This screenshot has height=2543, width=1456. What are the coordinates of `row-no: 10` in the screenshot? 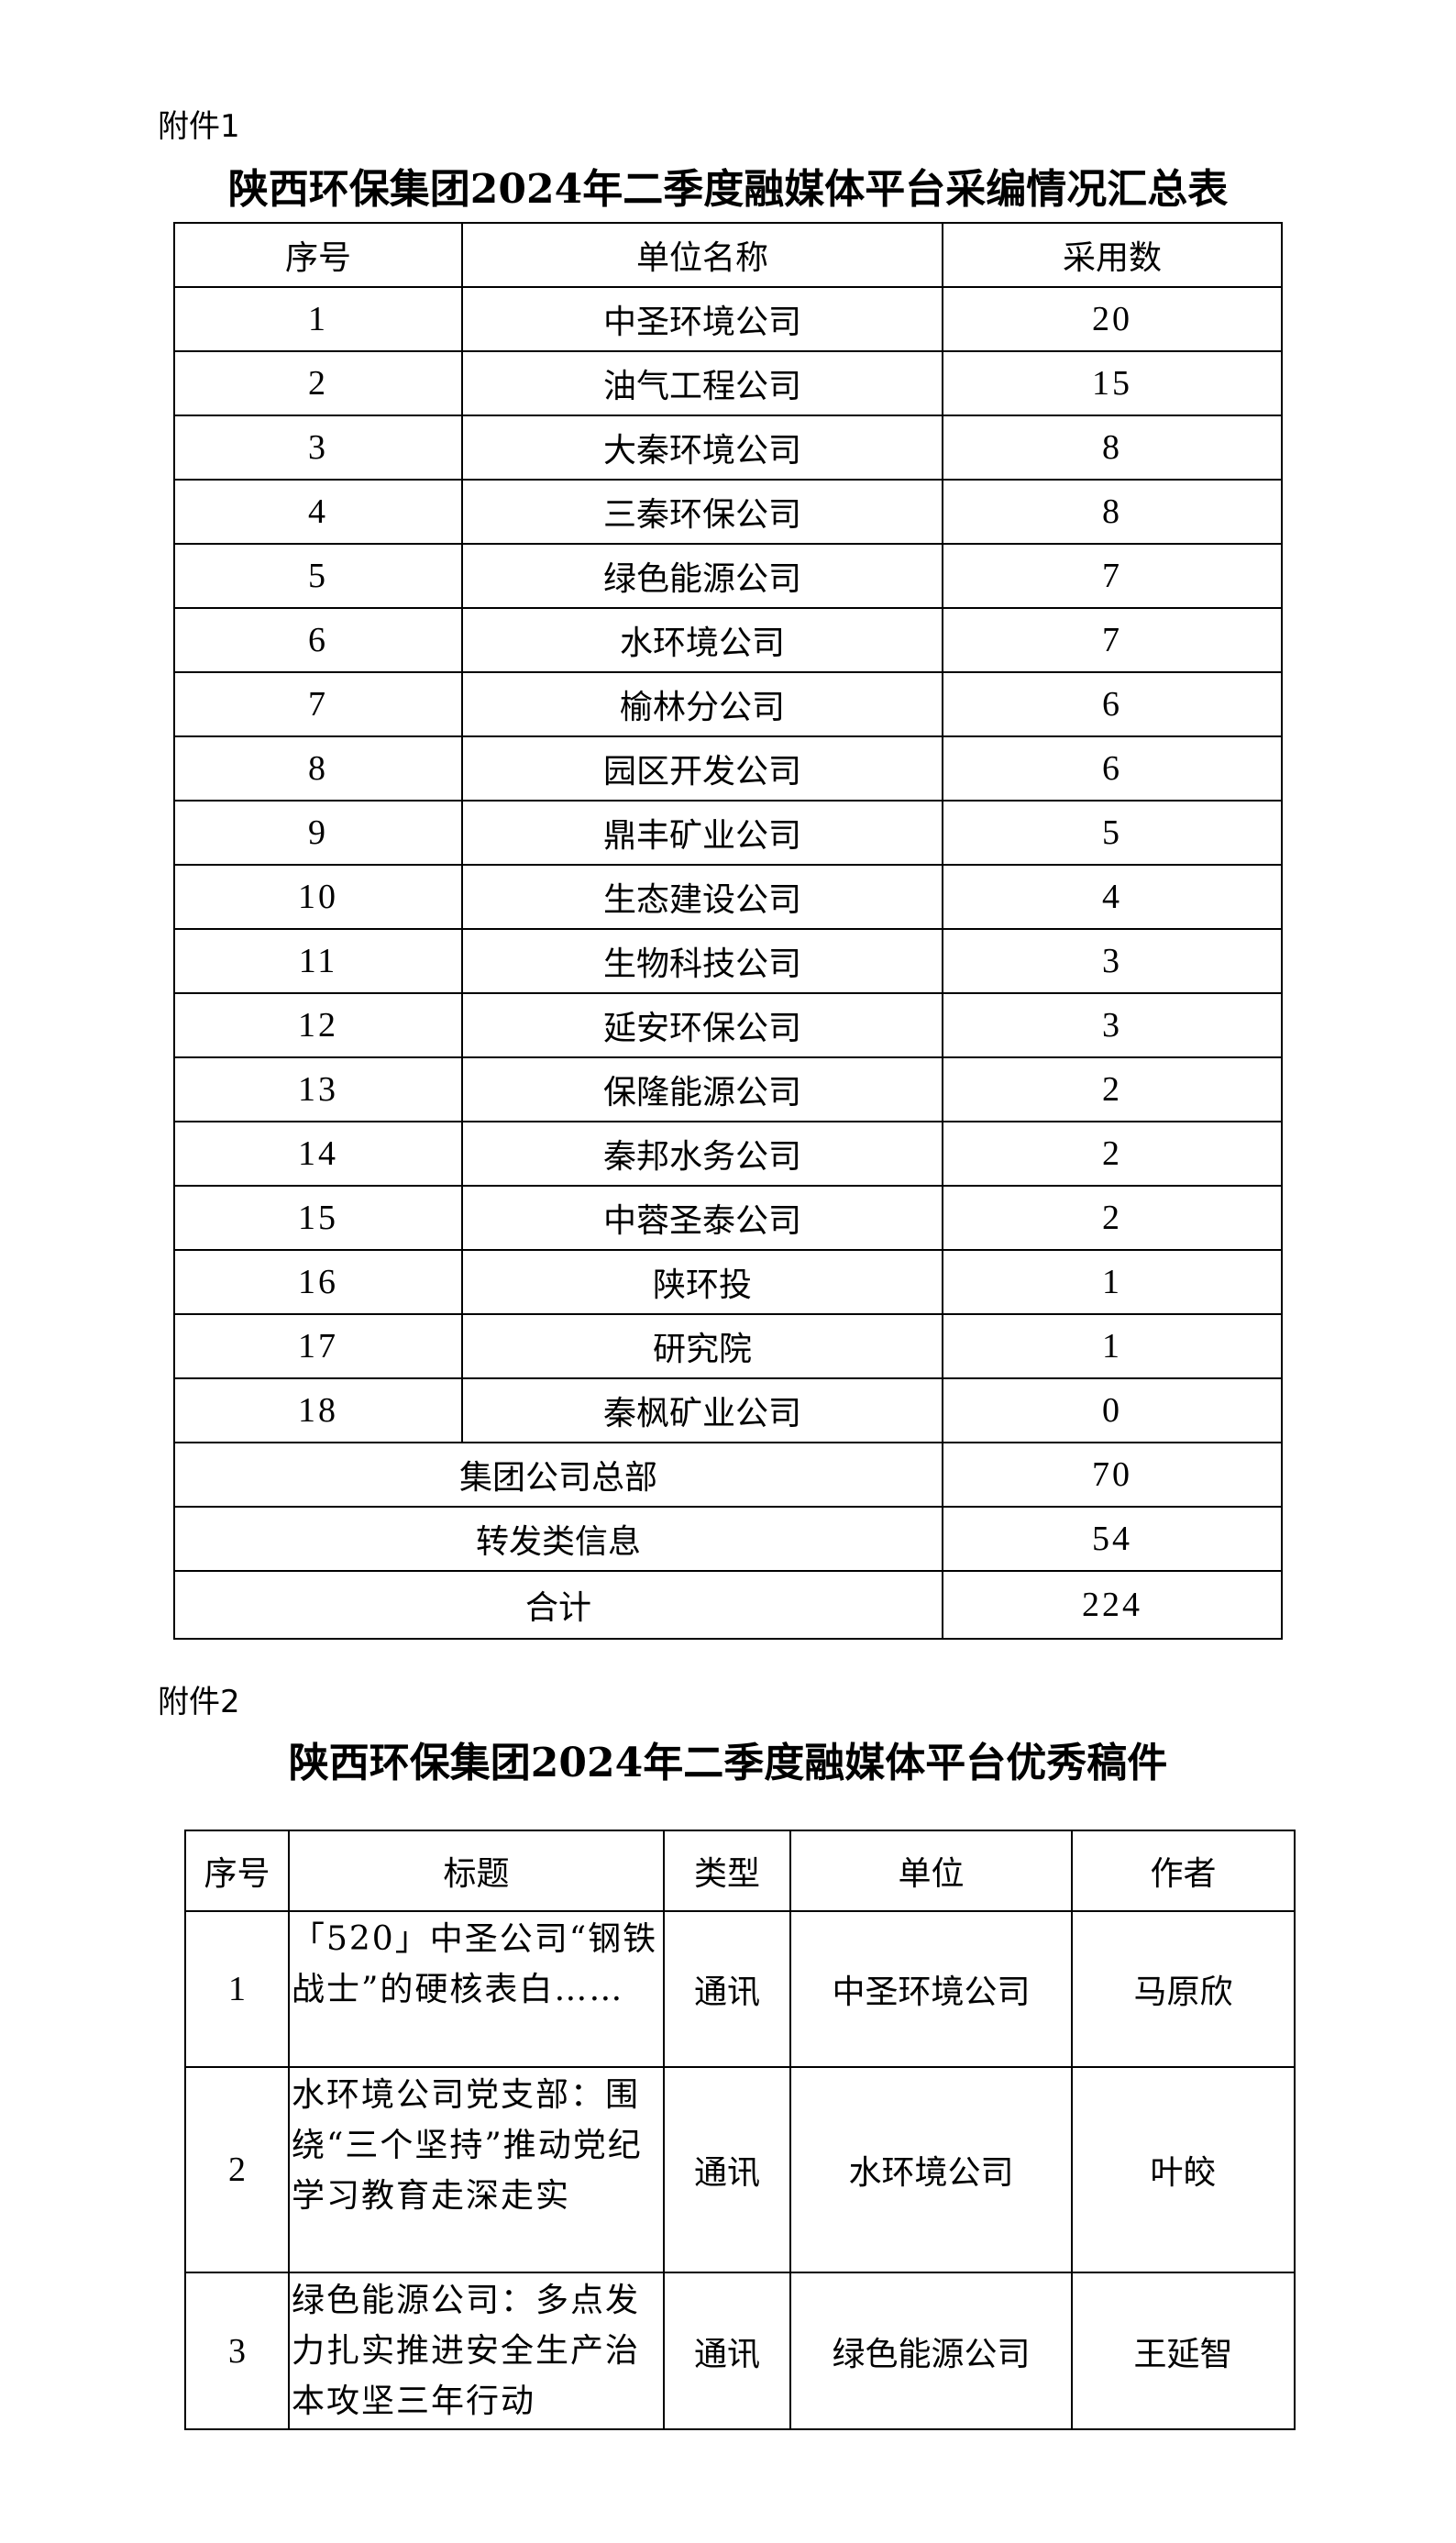 It's located at (318, 897).